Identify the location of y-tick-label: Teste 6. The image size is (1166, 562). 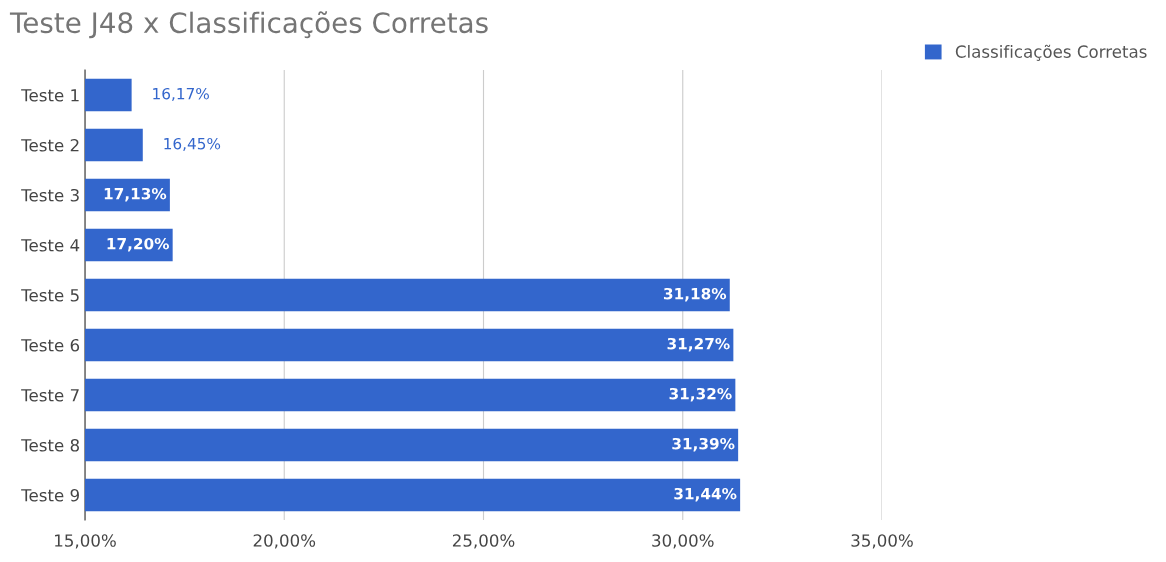
(50, 345).